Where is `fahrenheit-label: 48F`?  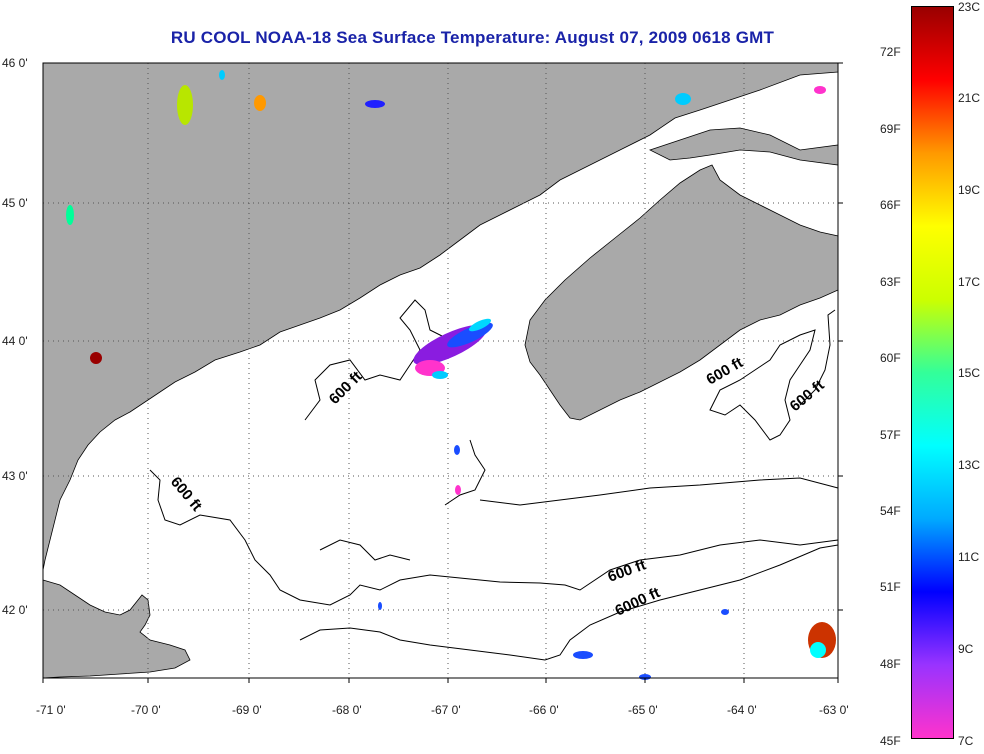 fahrenheit-label: 48F is located at coordinates (890, 664).